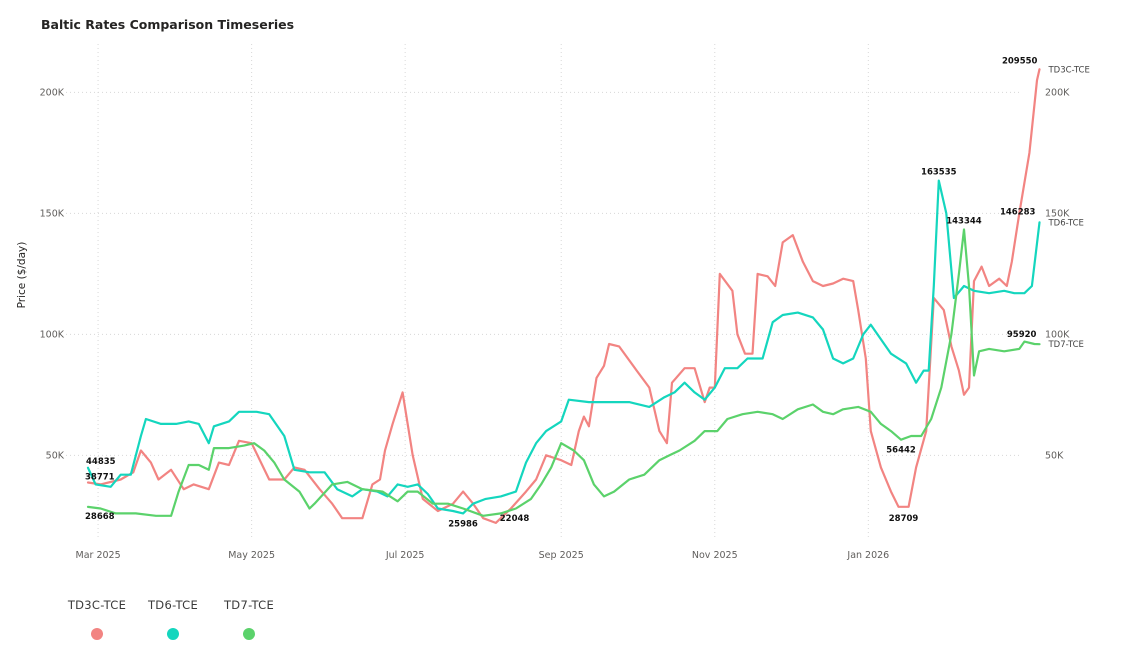 This screenshot has height=659, width=1134. I want to click on data-label: 56442, so click(901, 451).